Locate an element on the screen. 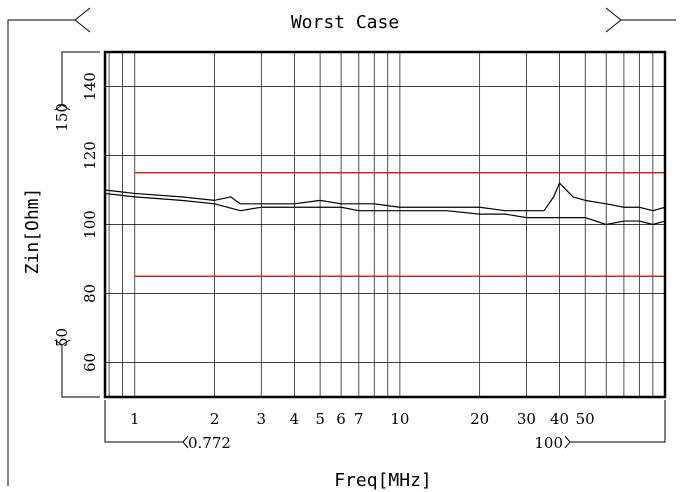 This screenshot has height=492, width=681. x-tick-label: 10 is located at coordinates (399, 419).